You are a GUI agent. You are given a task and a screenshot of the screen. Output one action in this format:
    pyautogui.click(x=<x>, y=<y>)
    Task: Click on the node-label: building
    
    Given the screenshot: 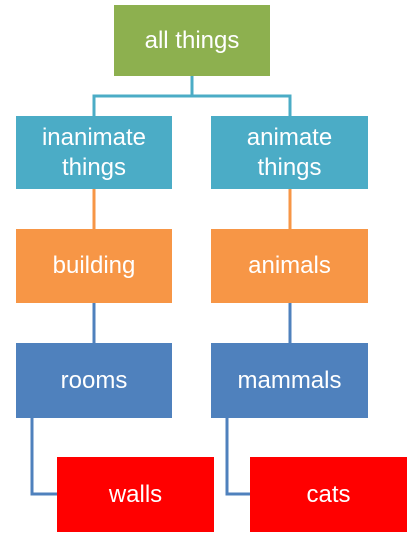 What is the action you would take?
    pyautogui.click(x=94, y=265)
    